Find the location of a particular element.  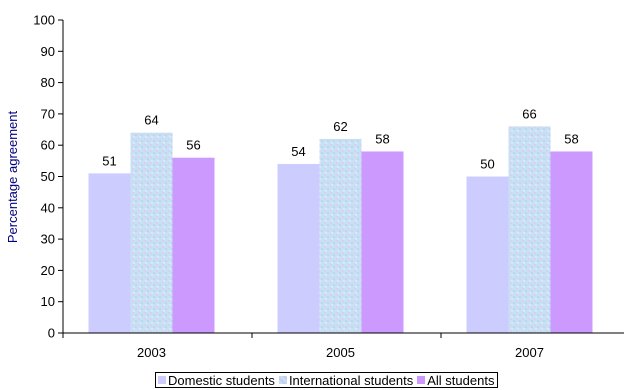

y-tick-label: 10 is located at coordinates (48, 301).